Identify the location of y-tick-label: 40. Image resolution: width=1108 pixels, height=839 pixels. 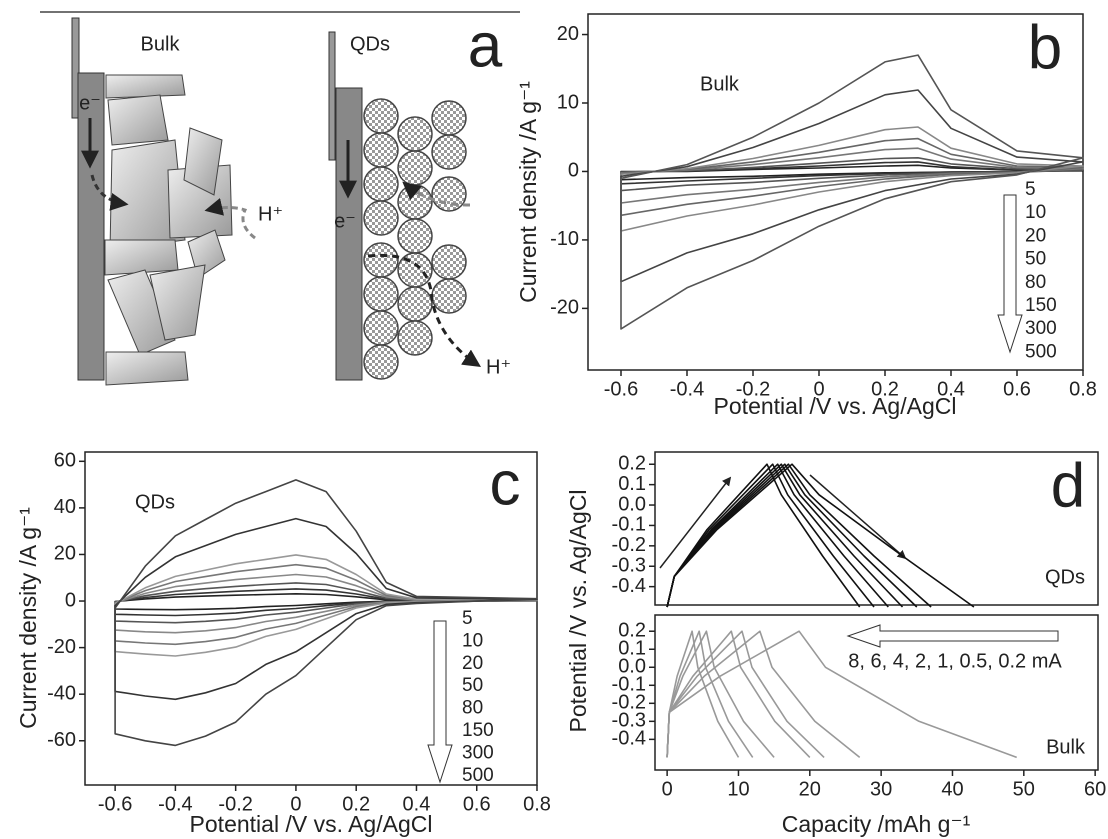
(65, 507).